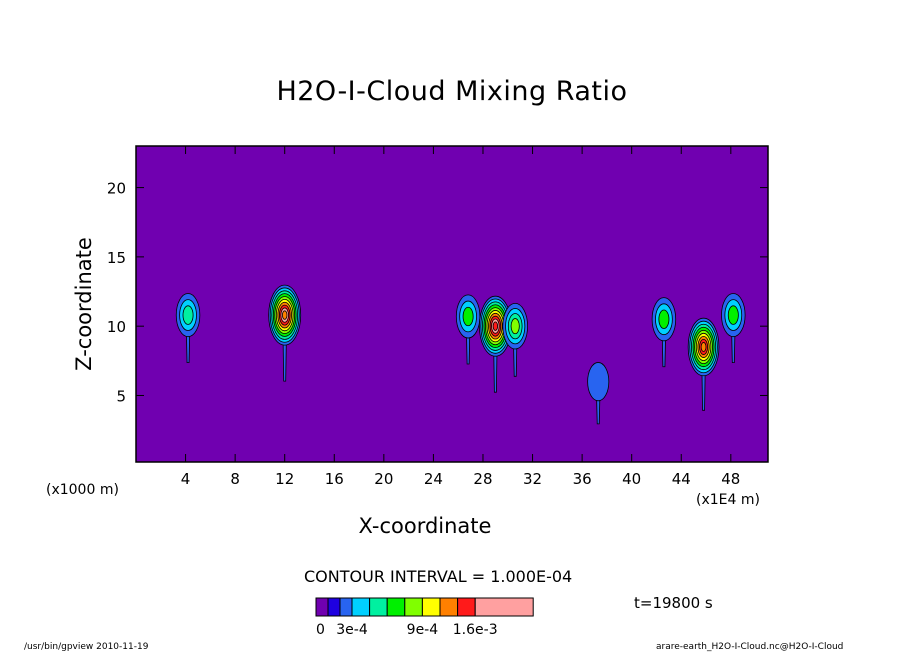  I want to click on x-tick-label: 24, so click(433, 479).